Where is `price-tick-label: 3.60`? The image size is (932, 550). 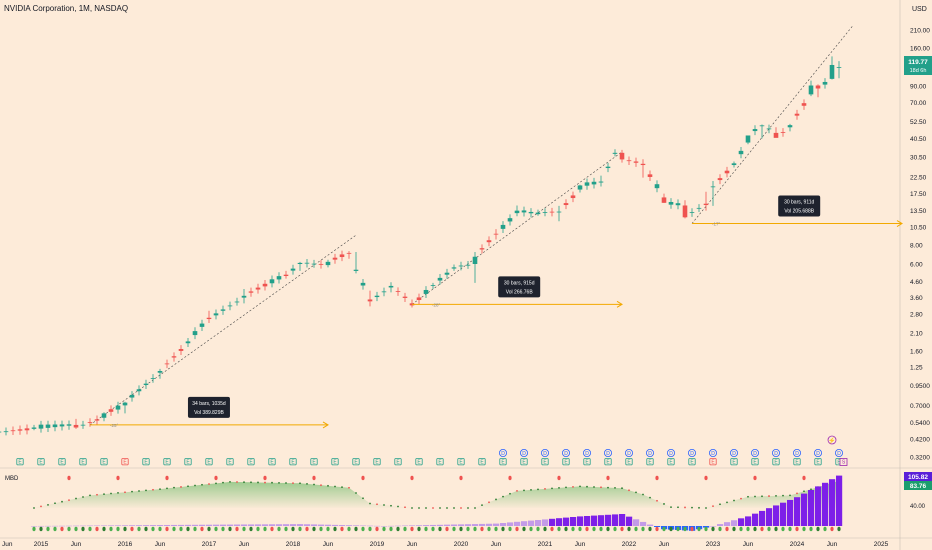 price-tick-label: 3.60 is located at coordinates (916, 298).